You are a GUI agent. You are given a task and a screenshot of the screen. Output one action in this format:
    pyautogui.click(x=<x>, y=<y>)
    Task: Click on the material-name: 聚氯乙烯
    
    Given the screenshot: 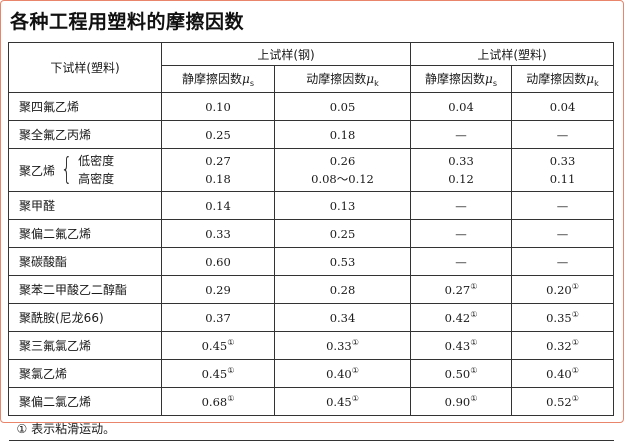 What is the action you would take?
    pyautogui.click(x=85, y=373)
    